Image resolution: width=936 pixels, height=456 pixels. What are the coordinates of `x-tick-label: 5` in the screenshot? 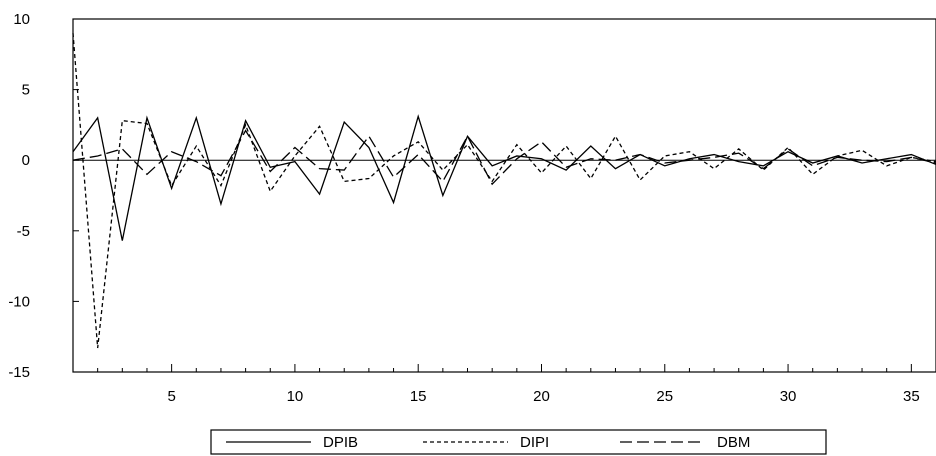 It's located at (171, 396).